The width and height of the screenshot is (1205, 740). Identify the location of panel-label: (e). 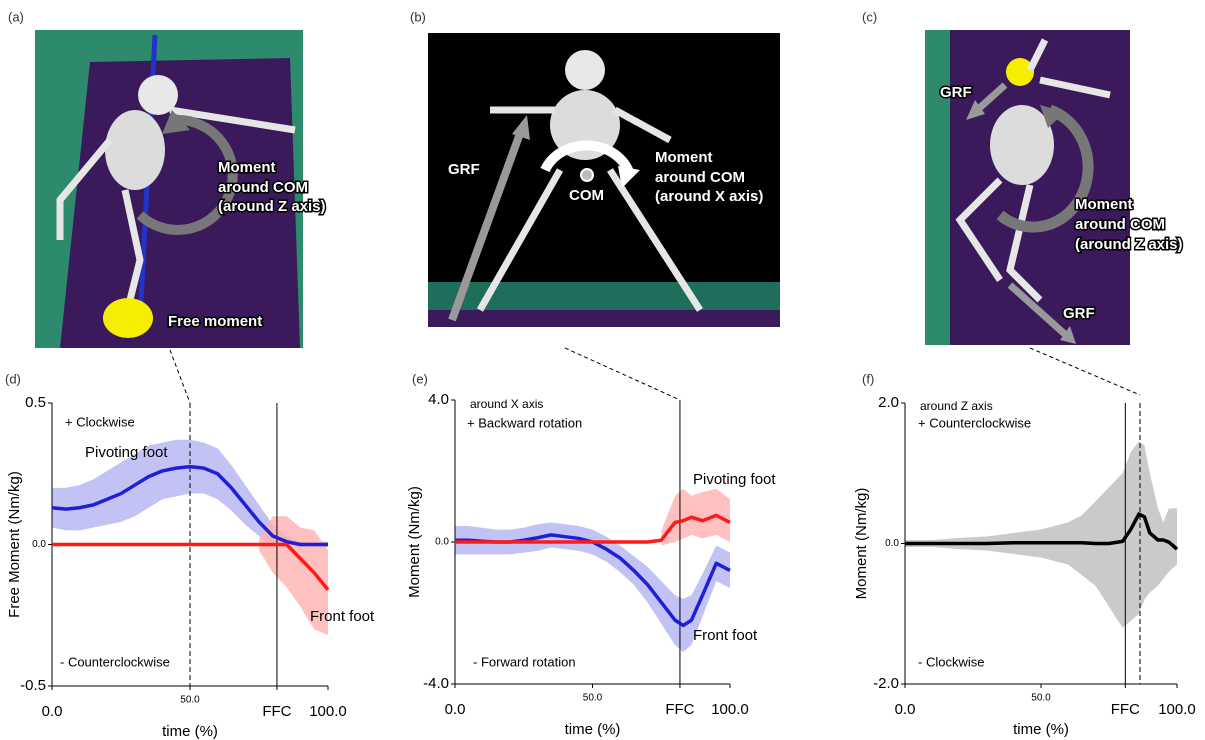
(420, 378).